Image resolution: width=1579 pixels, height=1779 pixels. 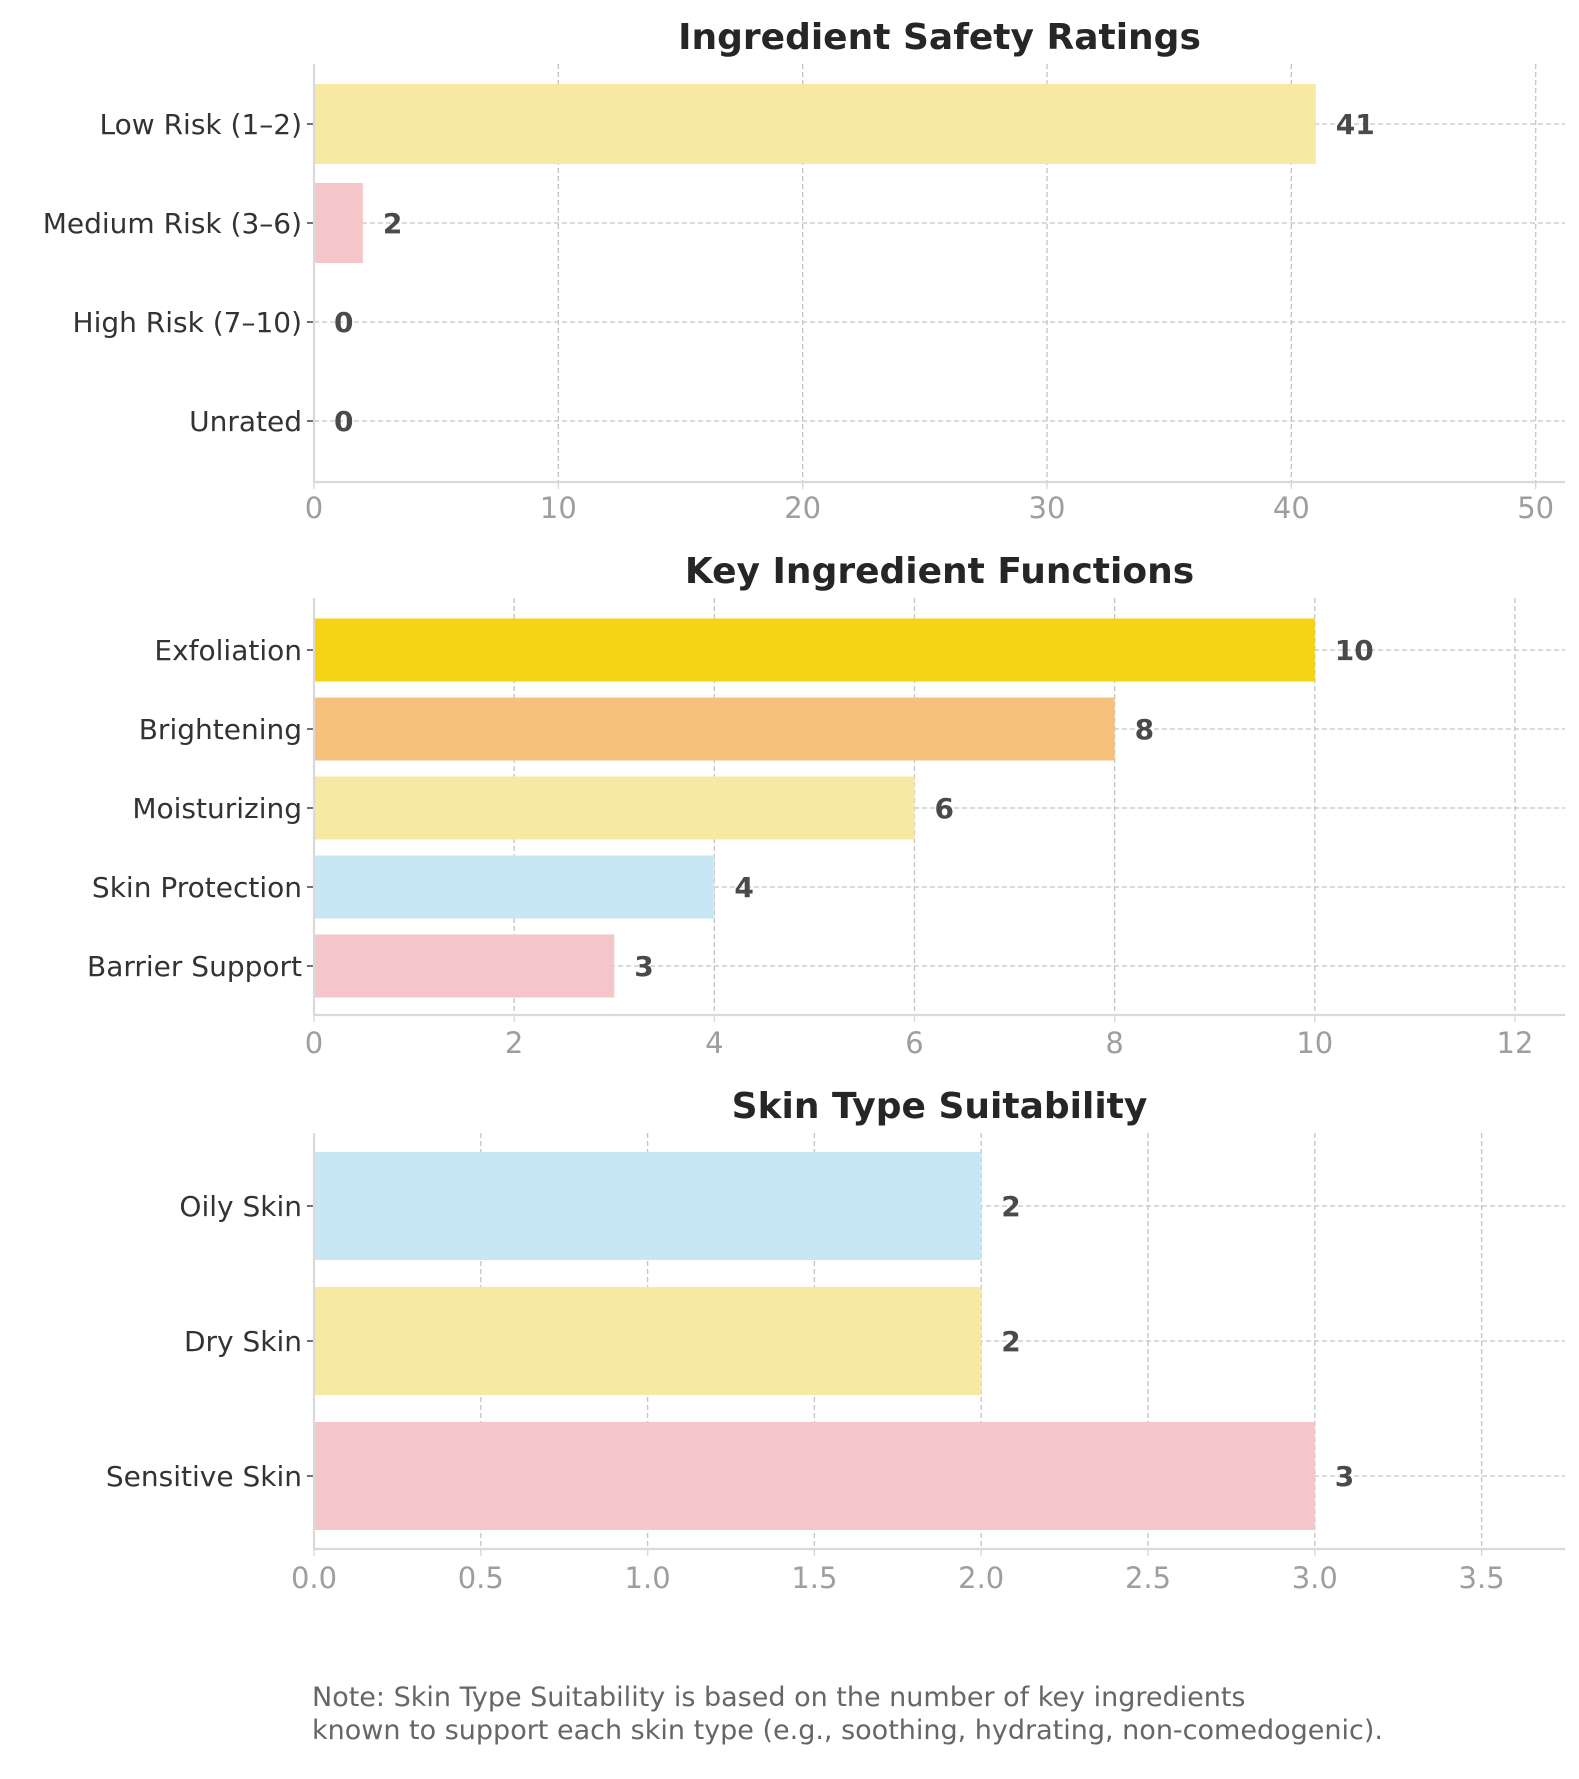 I want to click on x-tick-label: 2, so click(x=514, y=1043).